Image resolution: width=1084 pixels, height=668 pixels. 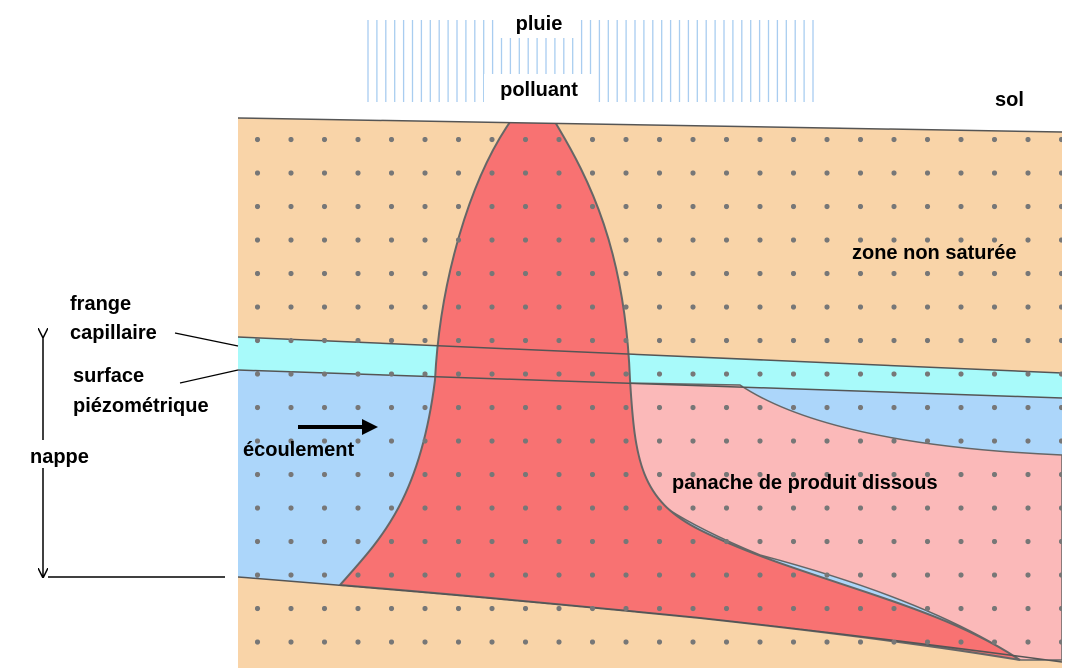 I want to click on rain-label: pluie, so click(x=539, y=24).